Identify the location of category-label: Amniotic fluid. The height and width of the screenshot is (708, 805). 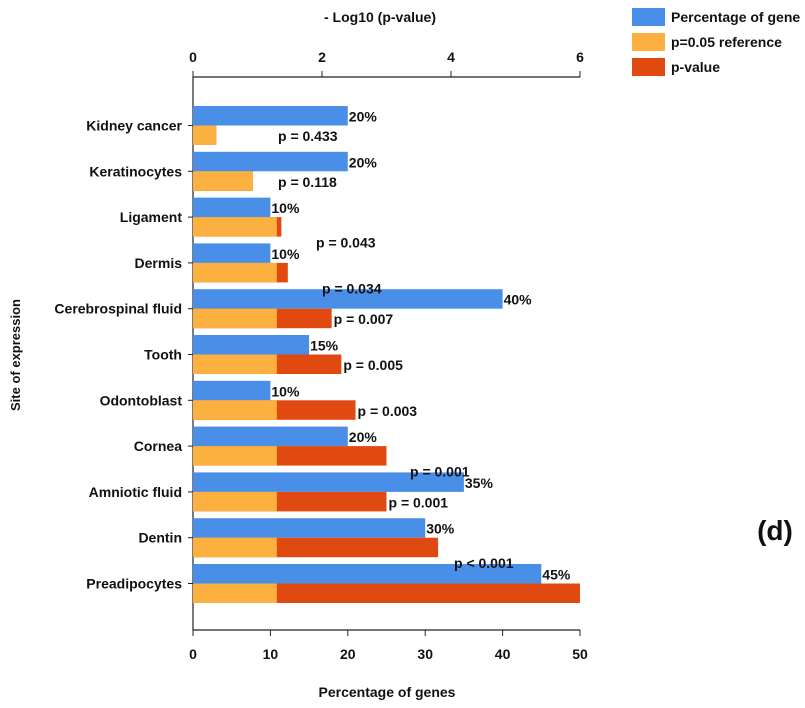
(135, 492).